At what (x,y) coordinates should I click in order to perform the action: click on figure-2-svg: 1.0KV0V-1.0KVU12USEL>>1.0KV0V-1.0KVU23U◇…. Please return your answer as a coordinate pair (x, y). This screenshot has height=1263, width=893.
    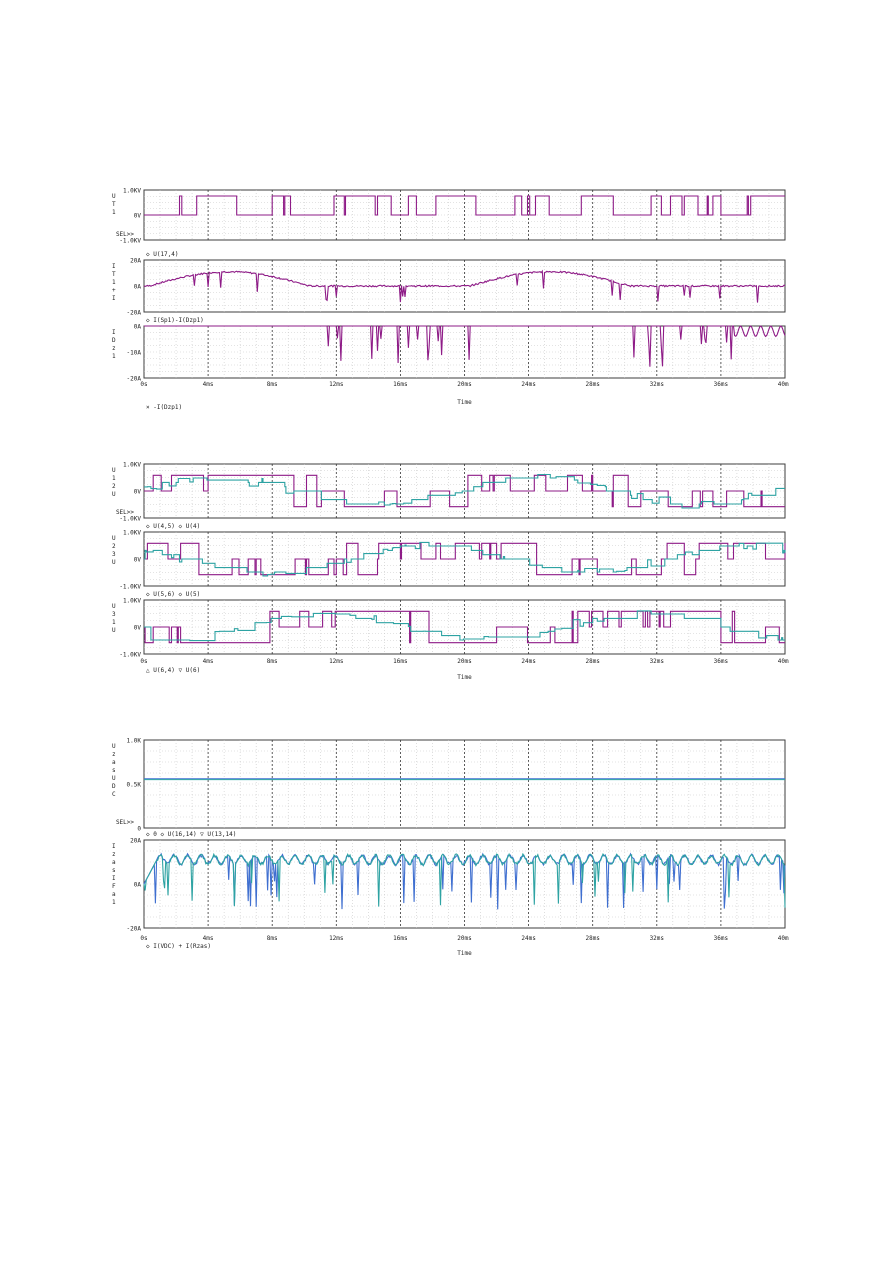
    Looking at the image, I should click on (450, 572).